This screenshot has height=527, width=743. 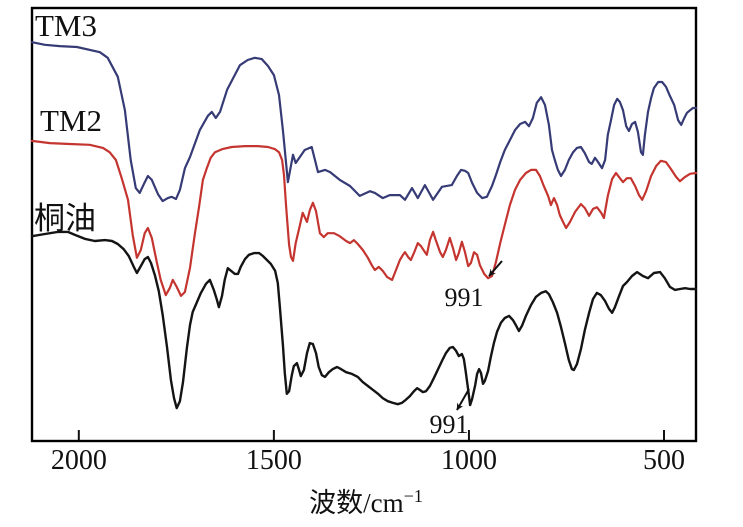 What do you see at coordinates (449, 424) in the screenshot?
I see `annotation-label-1: 991` at bounding box center [449, 424].